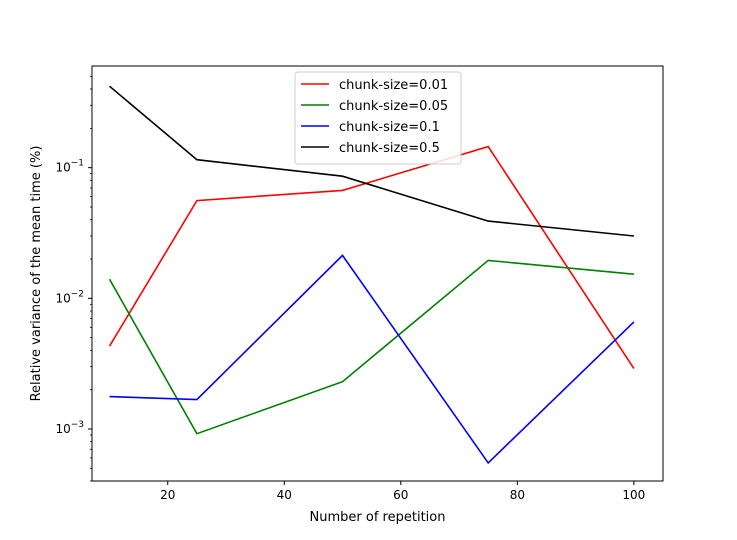 The height and width of the screenshot is (540, 737). I want to click on y-tick-label-2: 10⁻¹, so click(69, 167).